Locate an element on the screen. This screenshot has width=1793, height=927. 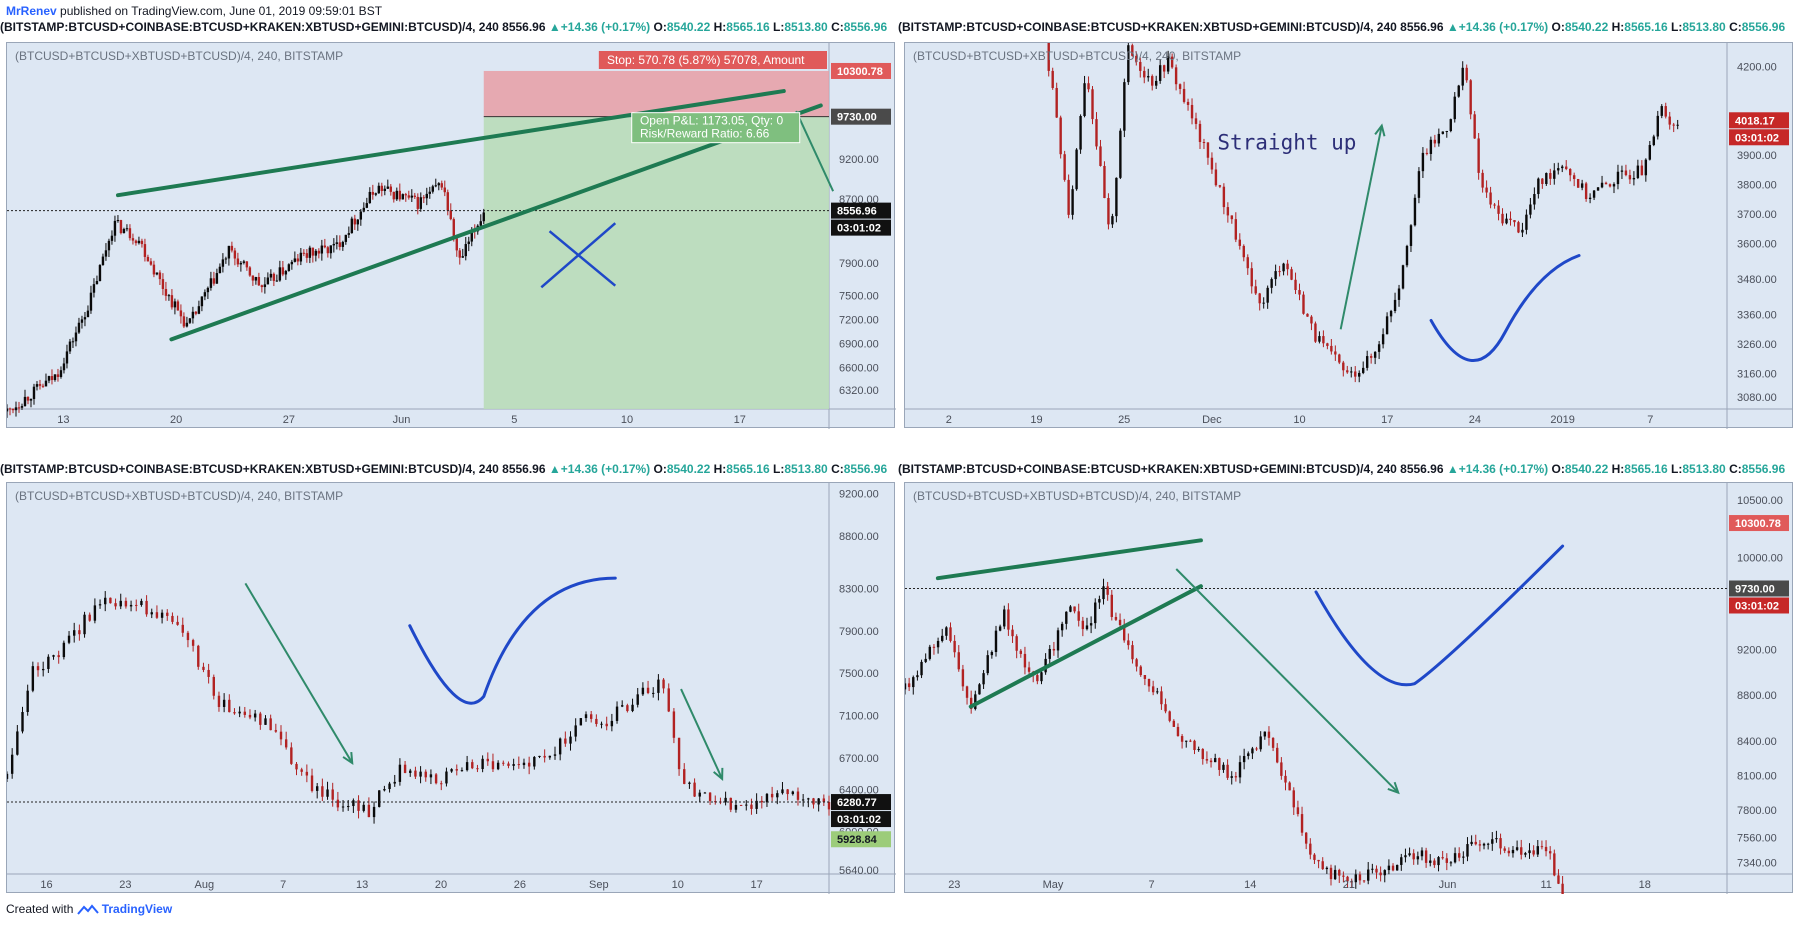
arrow-shaft is located at coordinates (299, 673).